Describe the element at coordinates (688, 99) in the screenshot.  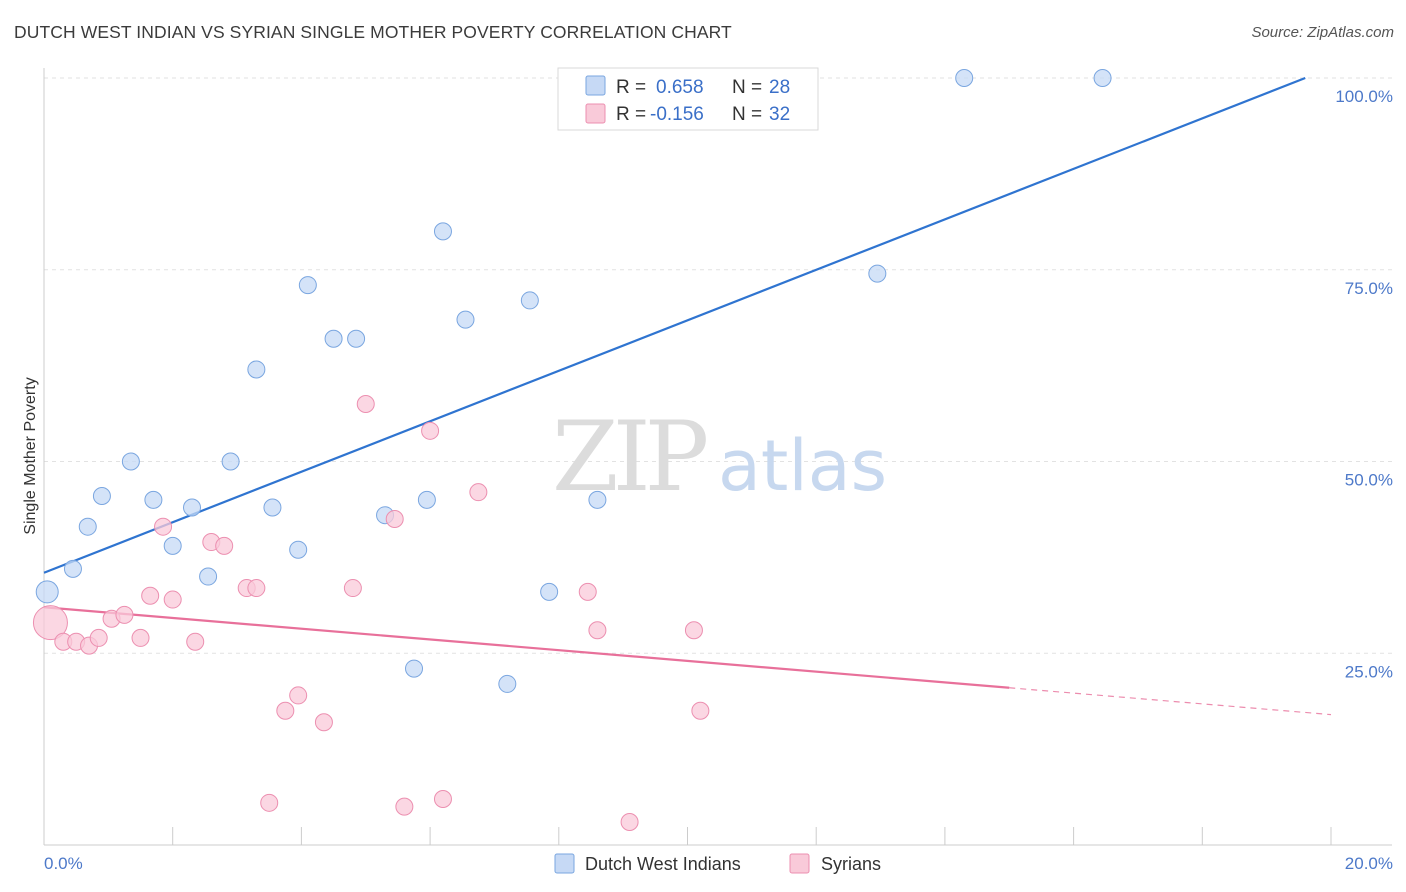
I see `legend: R = 0.658 N = 28 R = -0.156 N = 32` at that location.